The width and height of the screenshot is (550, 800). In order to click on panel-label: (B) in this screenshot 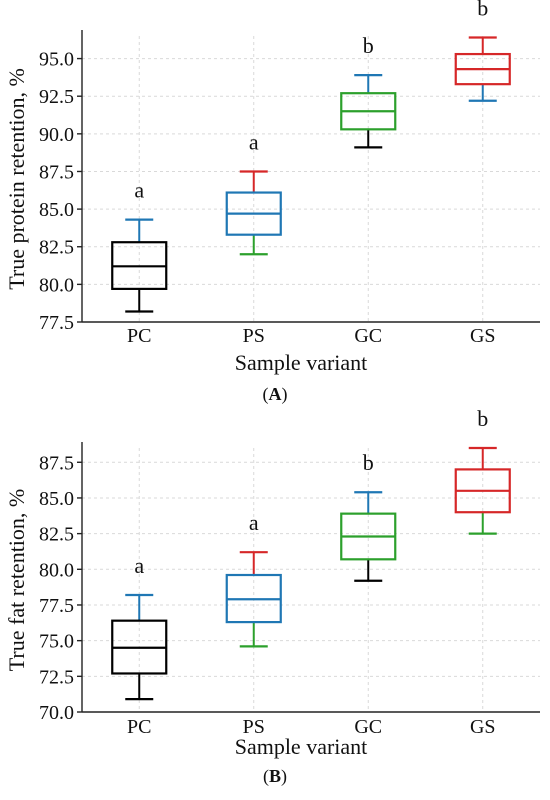, I will do `click(275, 776)`.